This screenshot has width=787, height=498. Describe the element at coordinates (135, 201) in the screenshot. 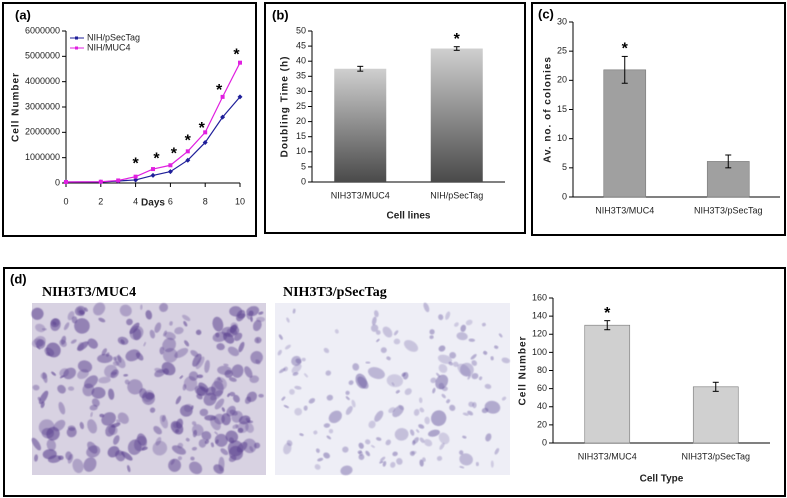

I see `x-tick-label: 4` at that location.